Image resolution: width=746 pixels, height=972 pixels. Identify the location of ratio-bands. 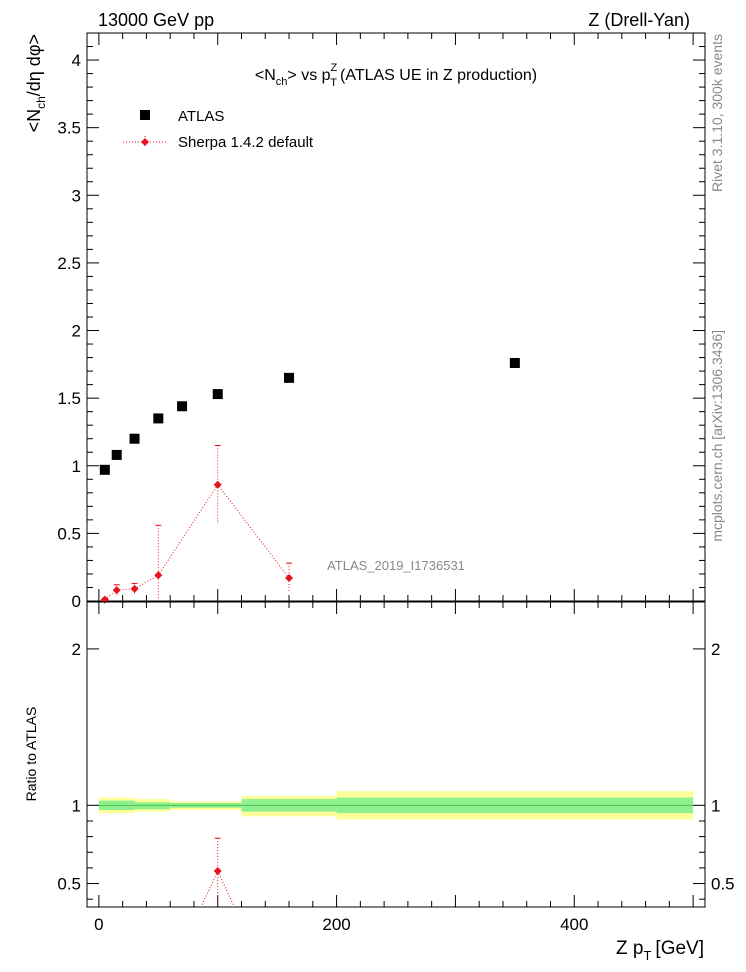
(396, 805).